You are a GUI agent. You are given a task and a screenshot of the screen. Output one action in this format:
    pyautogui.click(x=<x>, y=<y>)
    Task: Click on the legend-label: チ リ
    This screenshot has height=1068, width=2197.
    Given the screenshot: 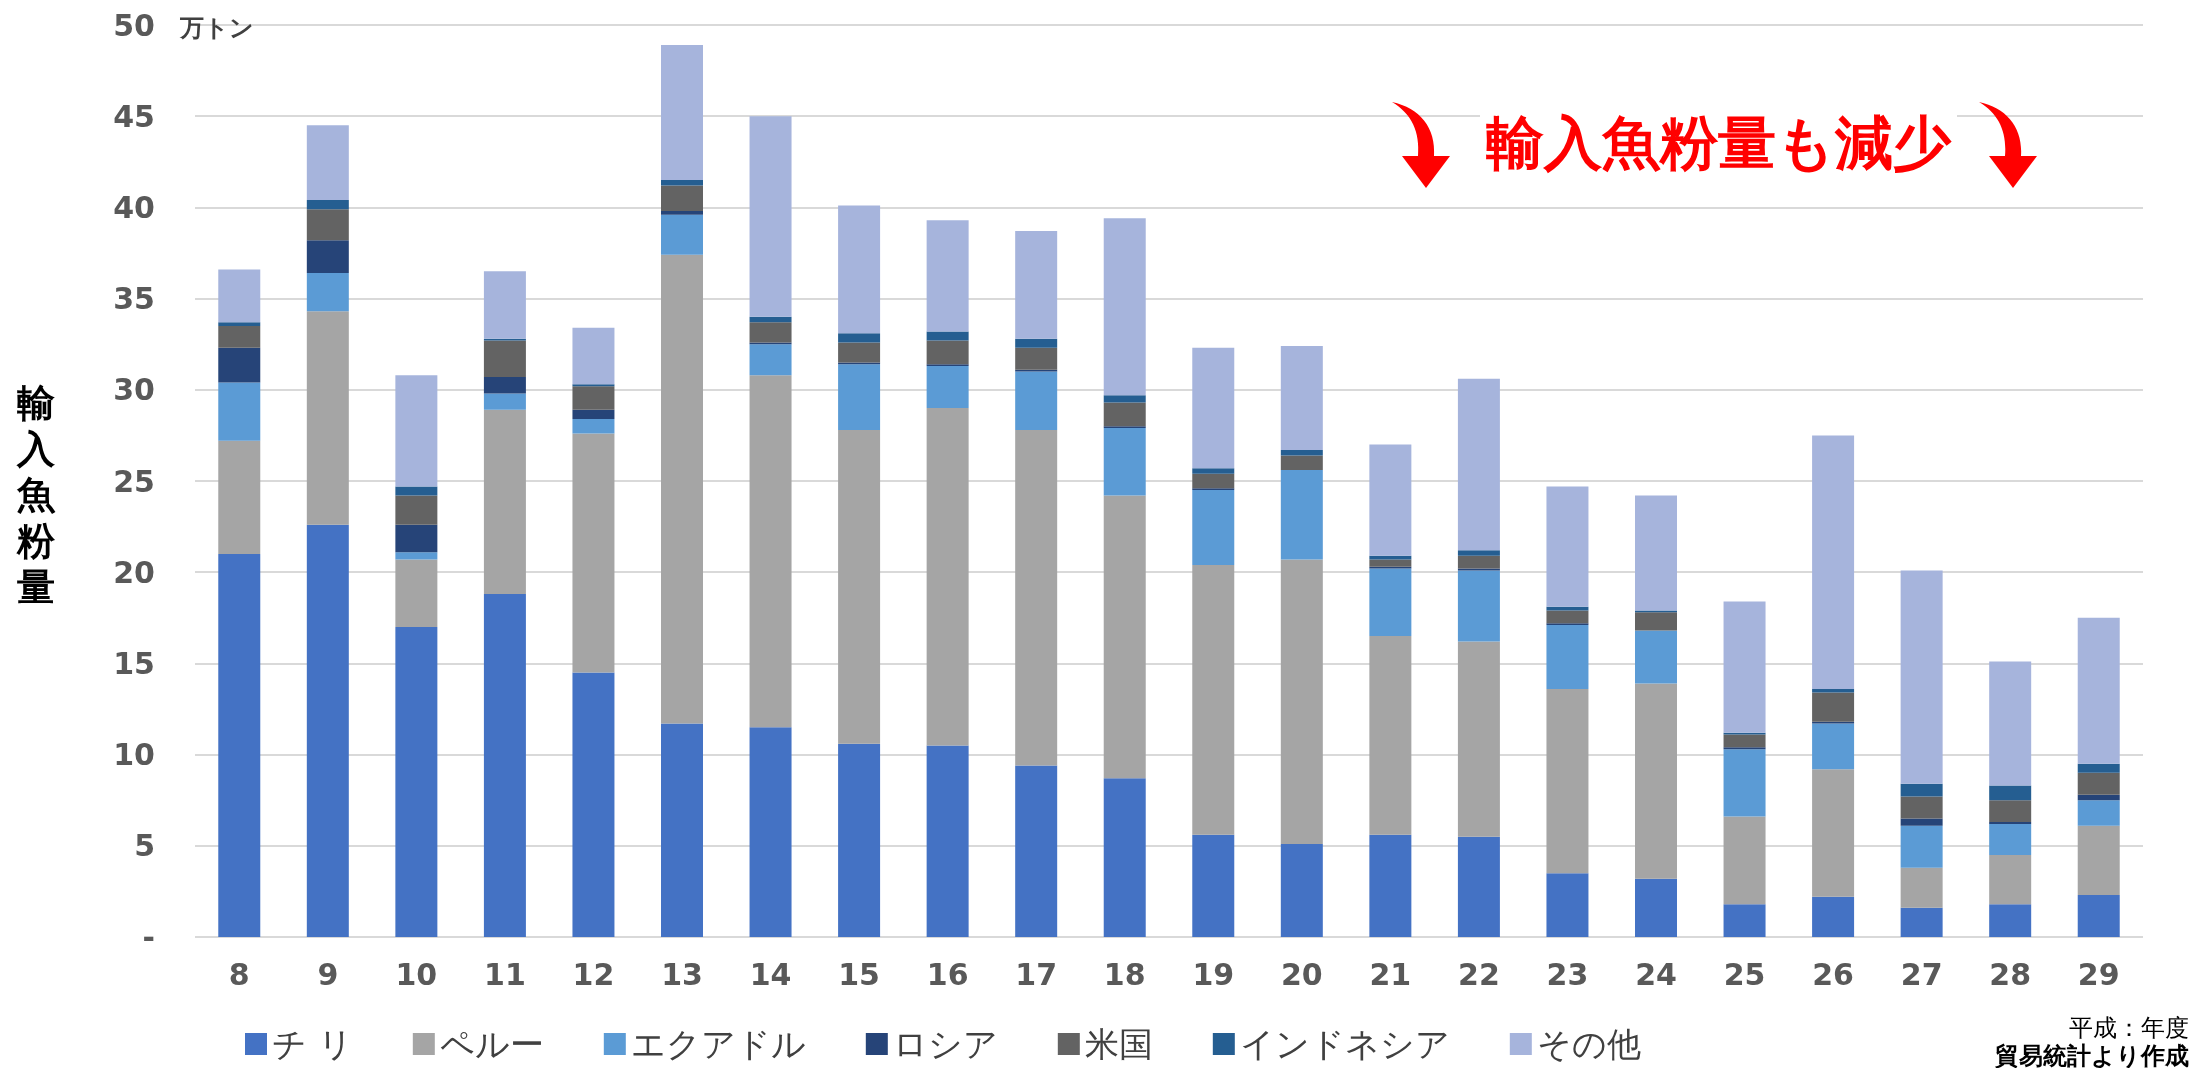 What is the action you would take?
    pyautogui.click(x=312, y=1044)
    